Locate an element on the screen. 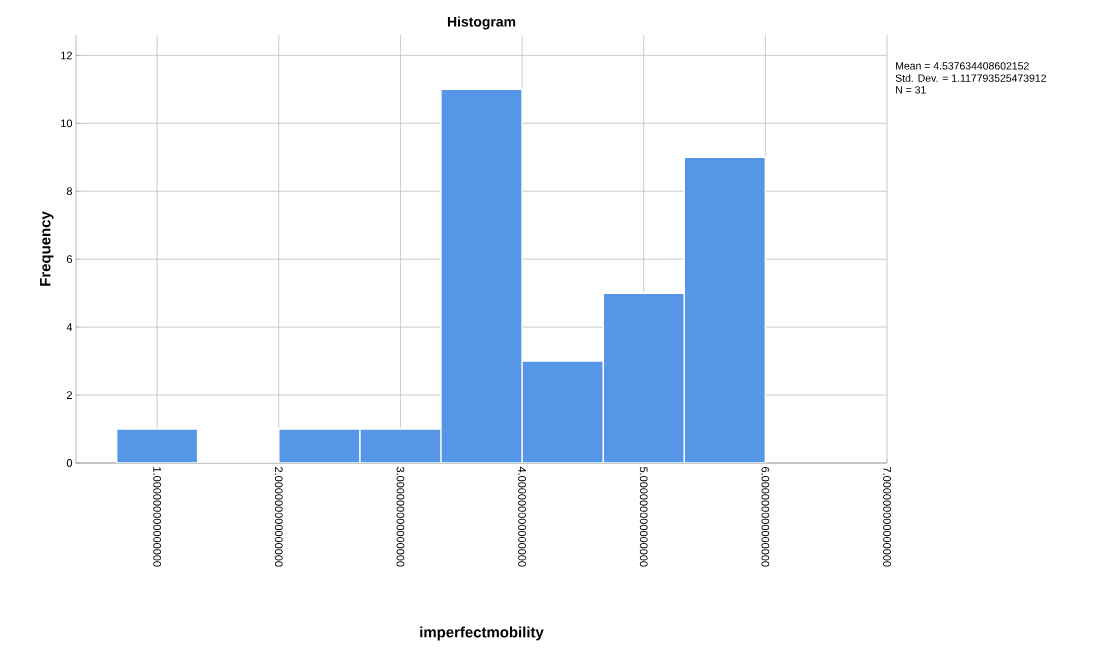 This screenshot has height=649, width=1120. y-tick-label: 8 is located at coordinates (69, 191).